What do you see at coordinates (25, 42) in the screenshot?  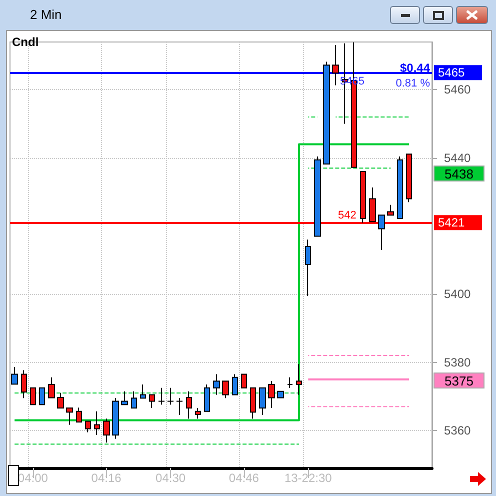 I see `annotation: Cndl` at bounding box center [25, 42].